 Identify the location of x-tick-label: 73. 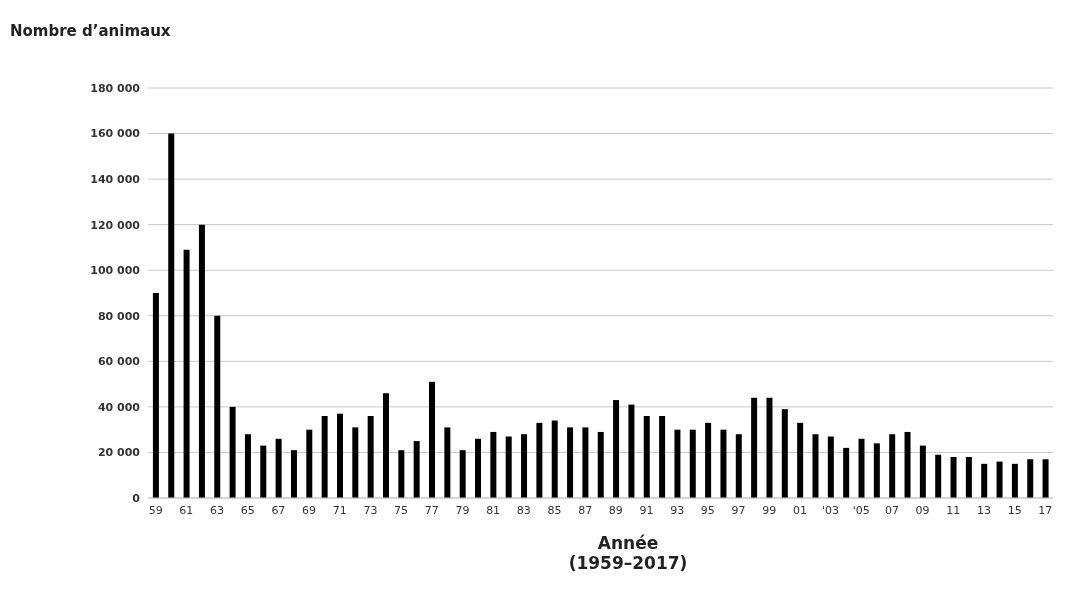
(370, 510).